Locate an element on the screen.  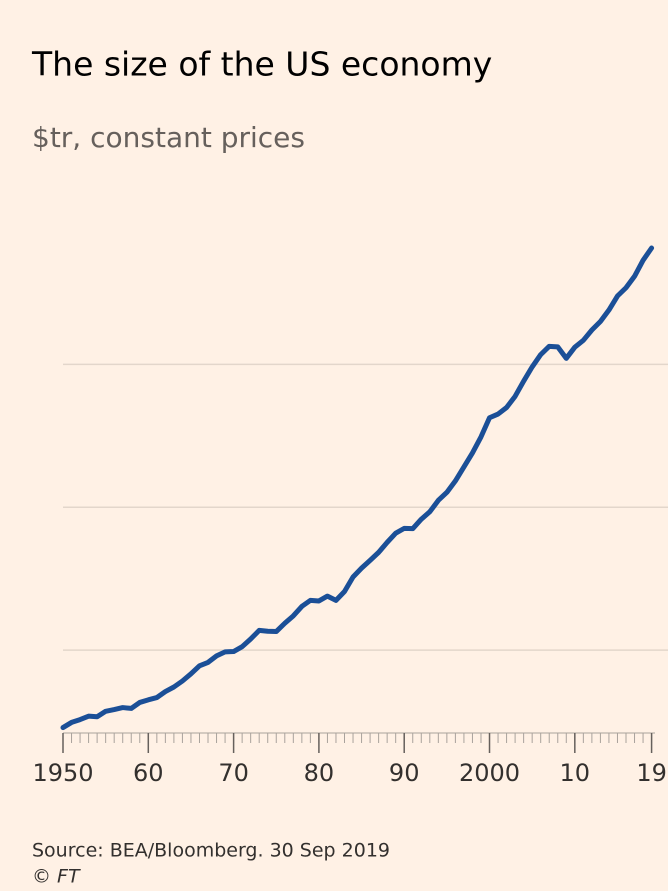
x-tick-label: 60 is located at coordinates (148, 773).